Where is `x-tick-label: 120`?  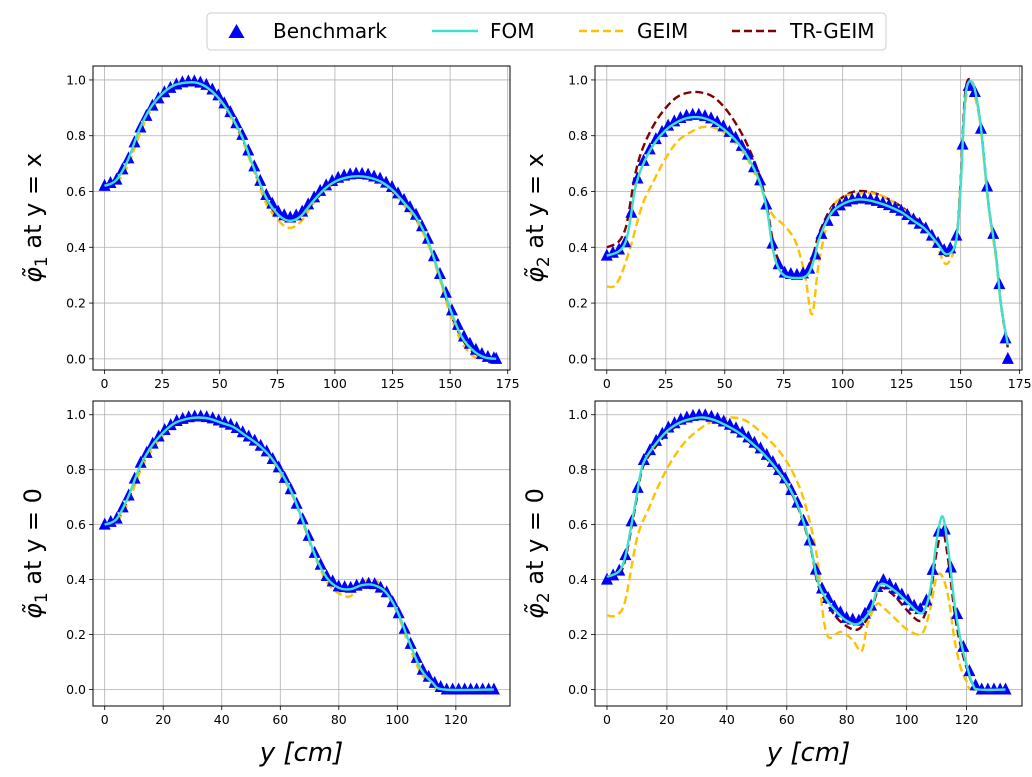 x-tick-label: 120 is located at coordinates (456, 719).